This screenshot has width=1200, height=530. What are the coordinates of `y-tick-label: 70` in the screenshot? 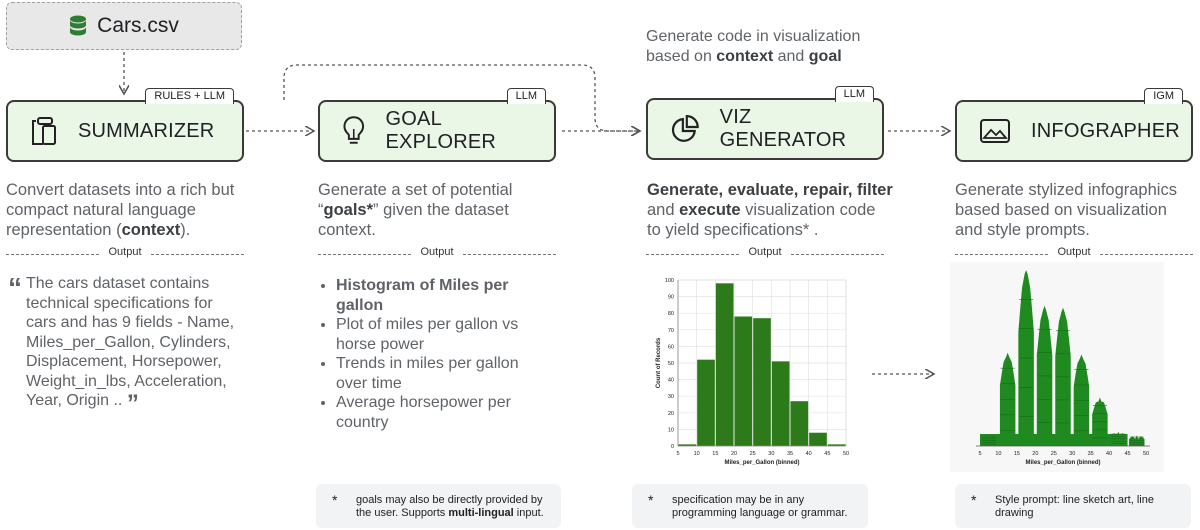 It's located at (671, 331).